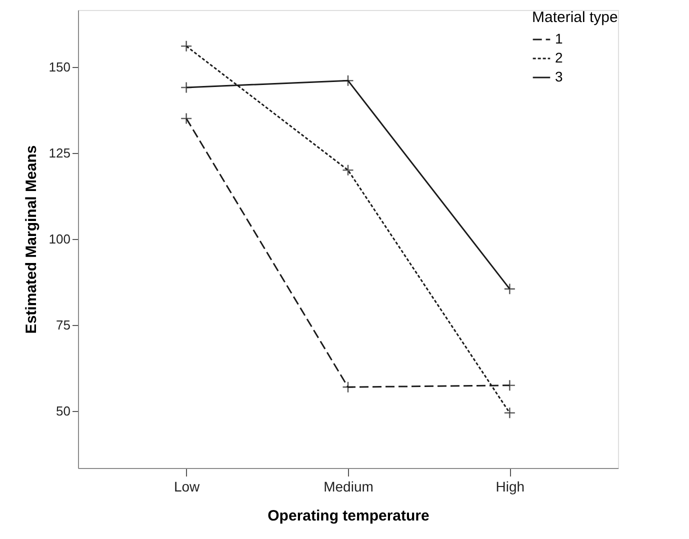  Describe the element at coordinates (59, 239) in the screenshot. I see `y-tick-label: 100` at that location.